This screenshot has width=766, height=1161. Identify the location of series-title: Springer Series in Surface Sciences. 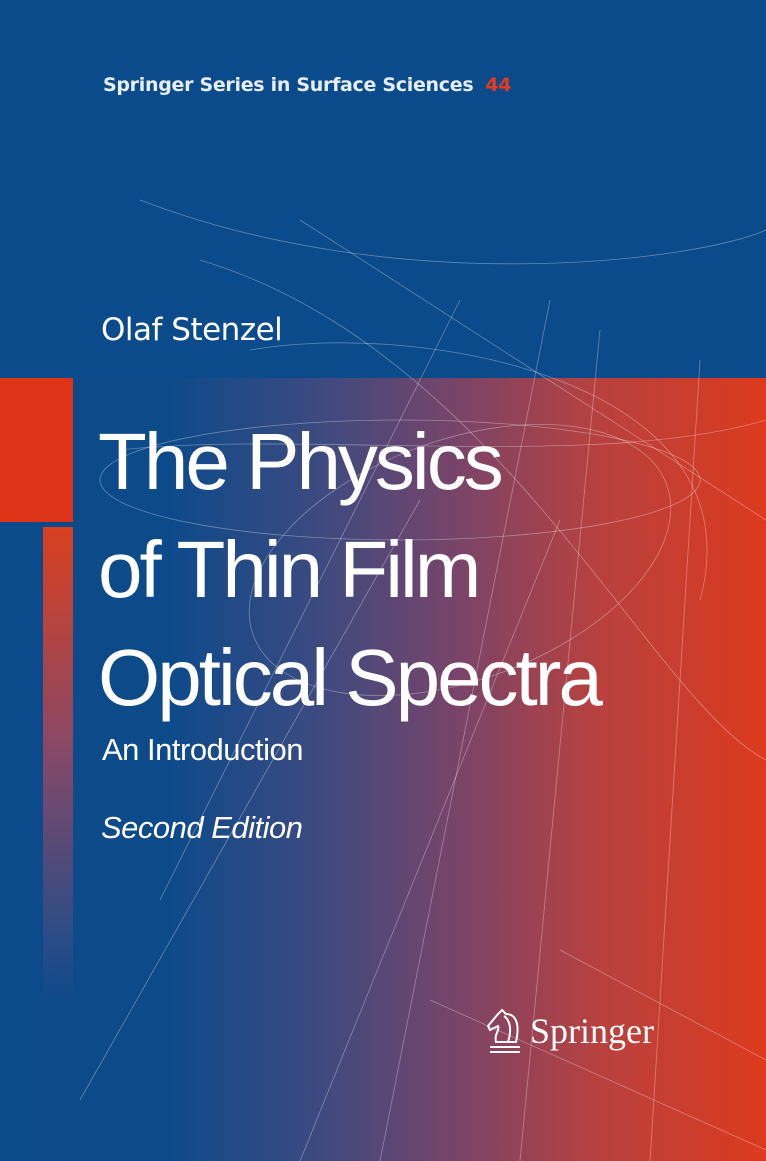
(288, 85).